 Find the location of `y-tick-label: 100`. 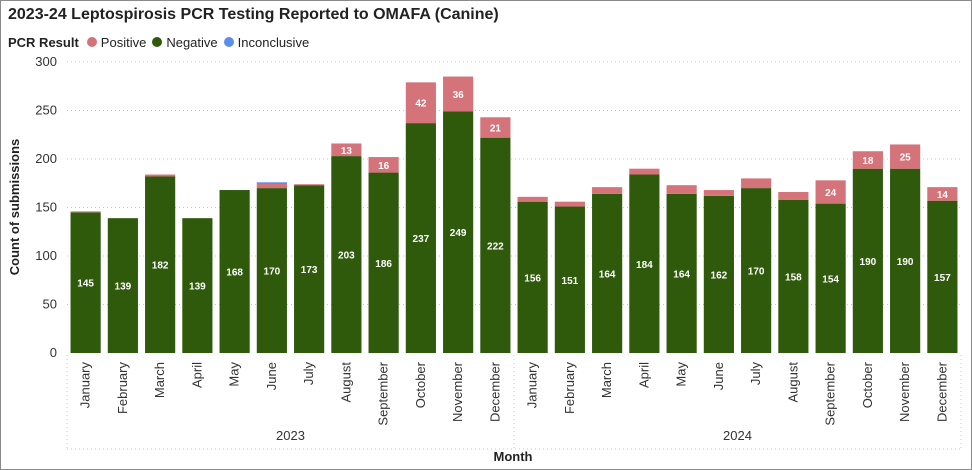

y-tick-label: 100 is located at coordinates (46, 255).